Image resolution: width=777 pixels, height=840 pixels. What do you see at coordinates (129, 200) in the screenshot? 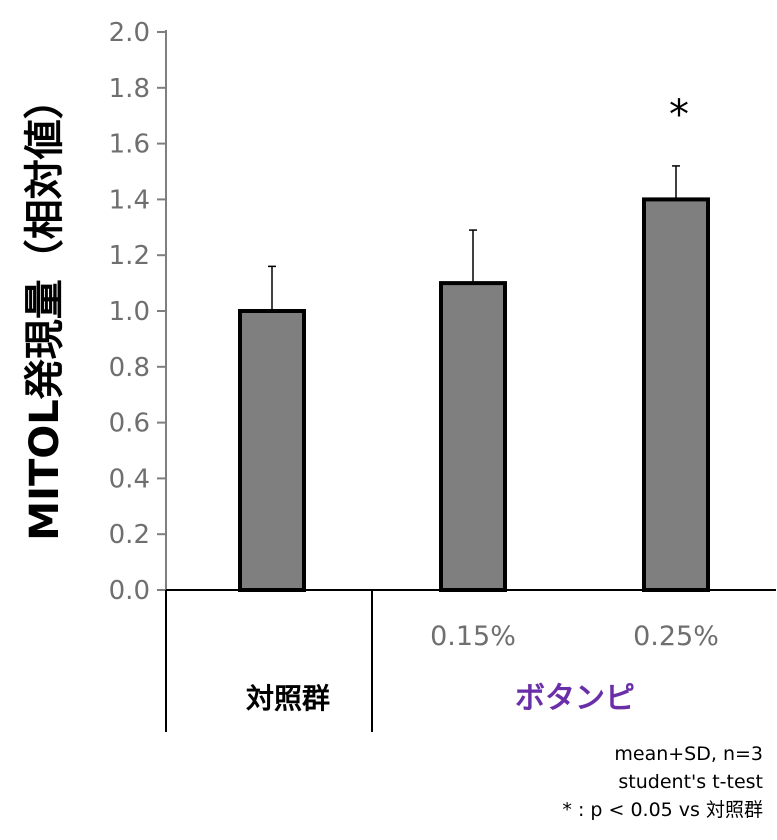
I see `y-tick-label: 1.4` at bounding box center [129, 200].